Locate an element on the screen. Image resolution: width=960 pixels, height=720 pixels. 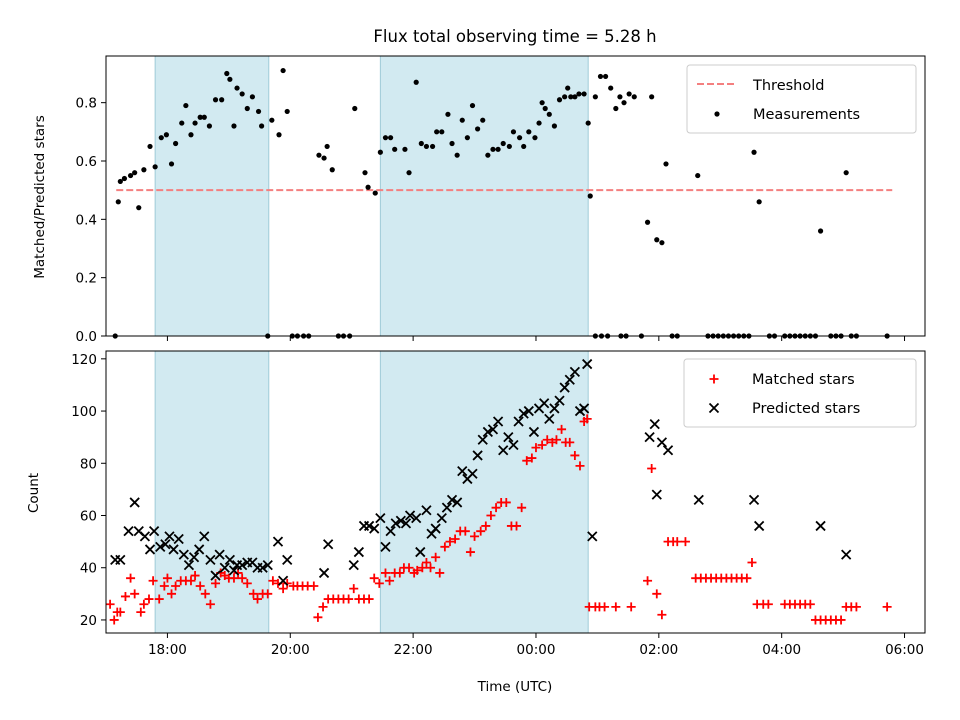
predicted-legend-swatch is located at coordinates (714, 408).